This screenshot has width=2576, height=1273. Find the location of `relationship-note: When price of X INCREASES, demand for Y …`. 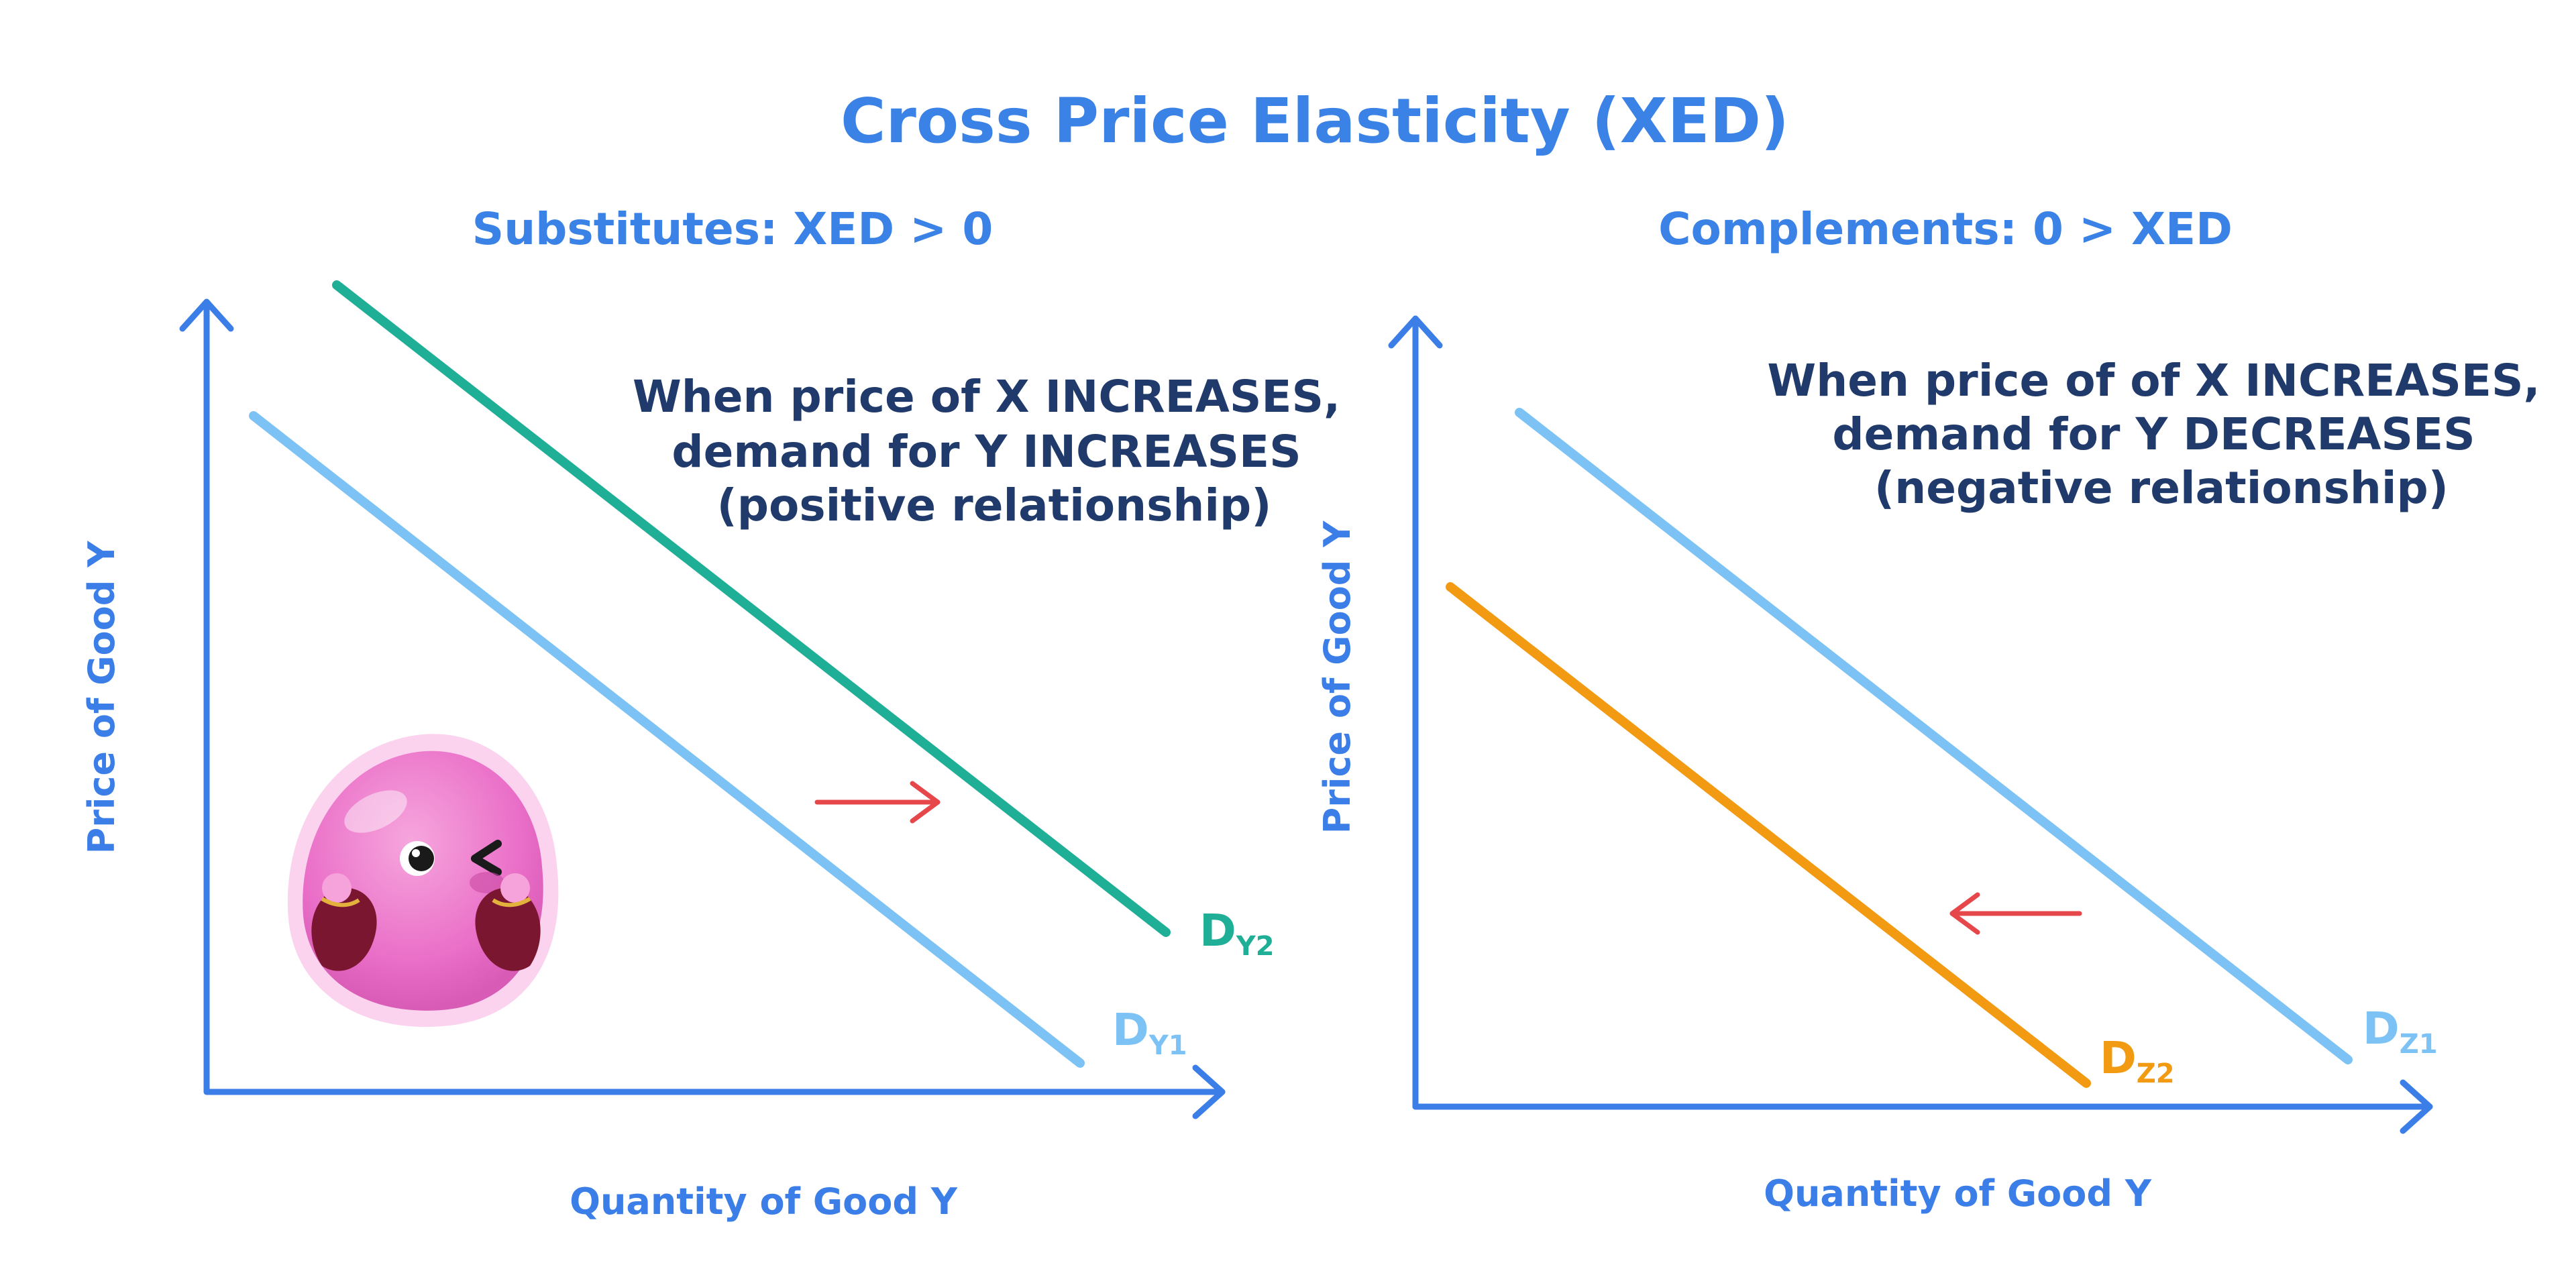

relationship-note: When price of X INCREASES, demand for Y … is located at coordinates (994, 451).